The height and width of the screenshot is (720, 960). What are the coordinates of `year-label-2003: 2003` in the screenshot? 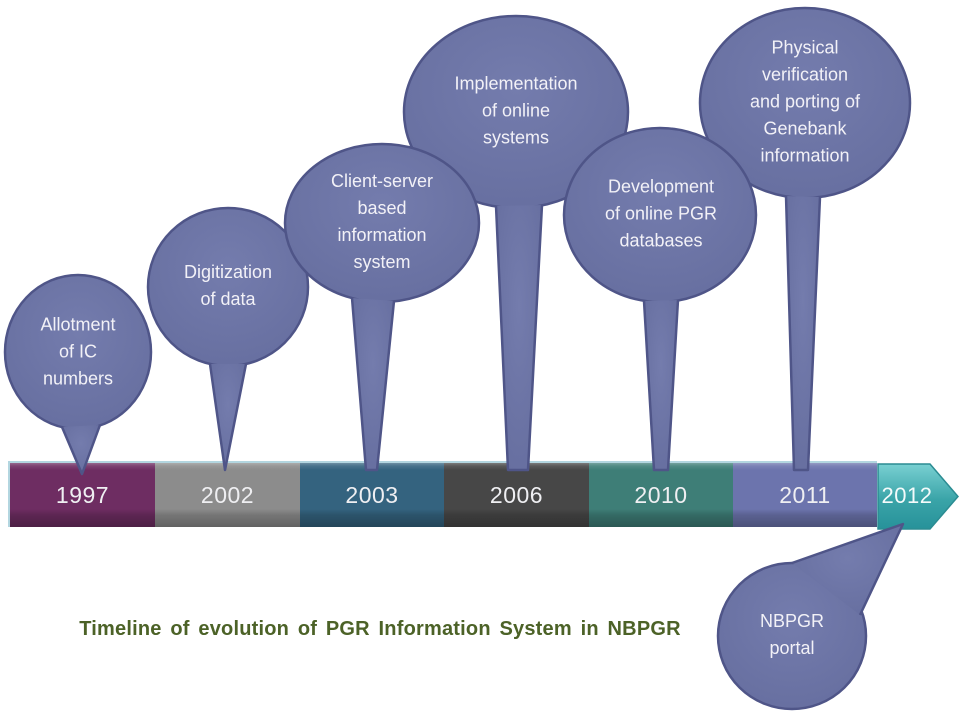 It's located at (372, 494).